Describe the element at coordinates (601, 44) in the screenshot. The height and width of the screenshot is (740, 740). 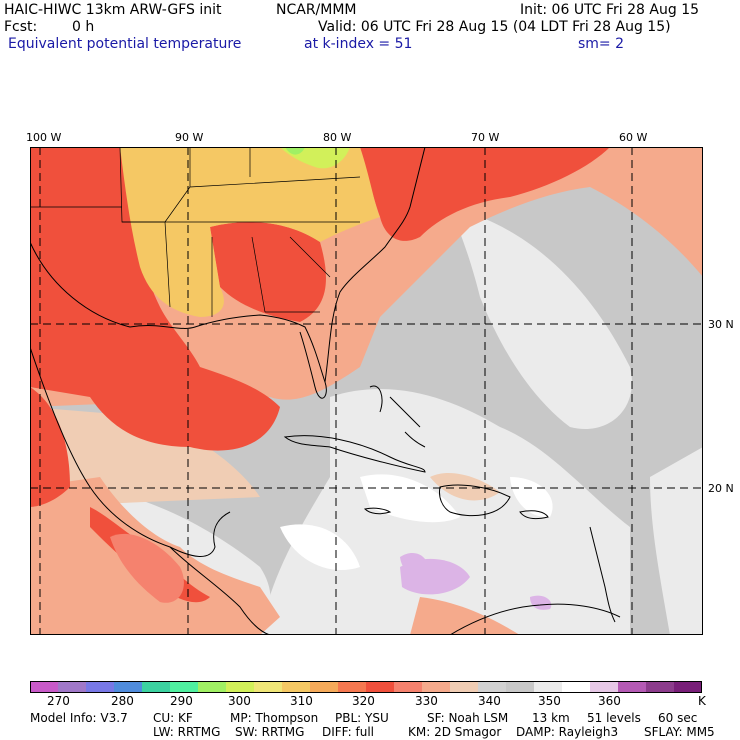
I see `smoothing: sm= 2` at that location.